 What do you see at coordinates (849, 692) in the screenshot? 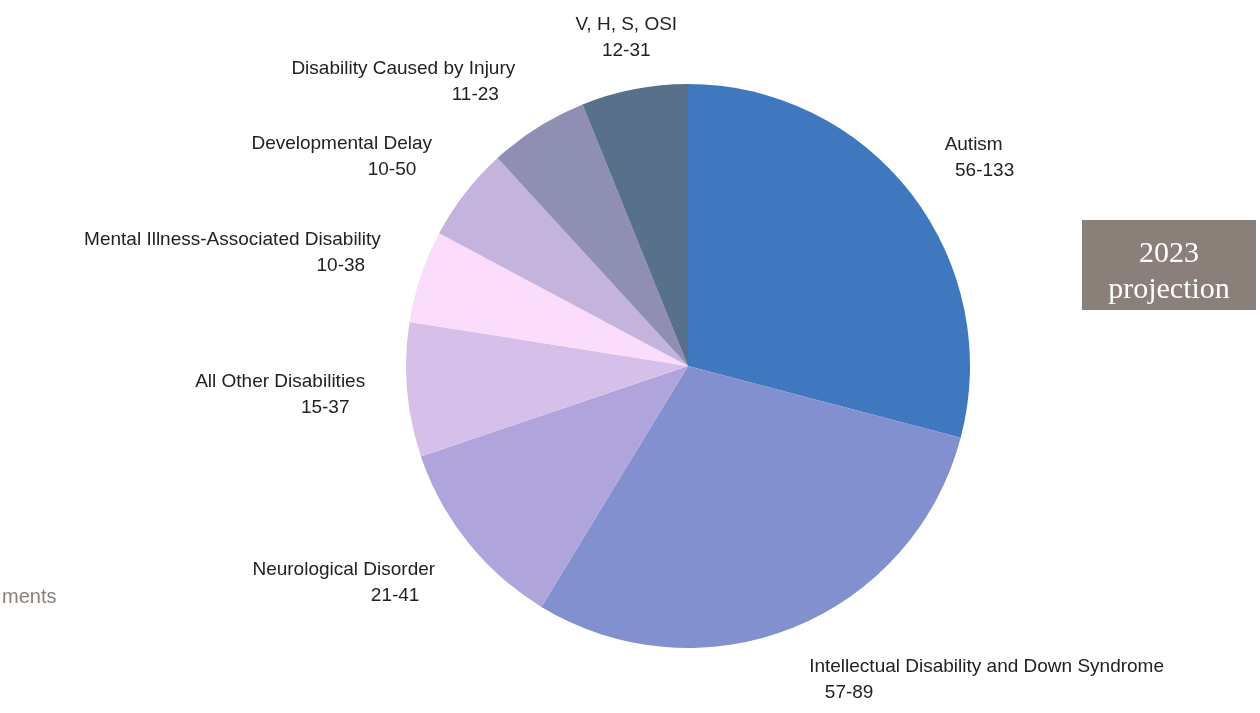
I see `data-label: 57-89` at bounding box center [849, 692].